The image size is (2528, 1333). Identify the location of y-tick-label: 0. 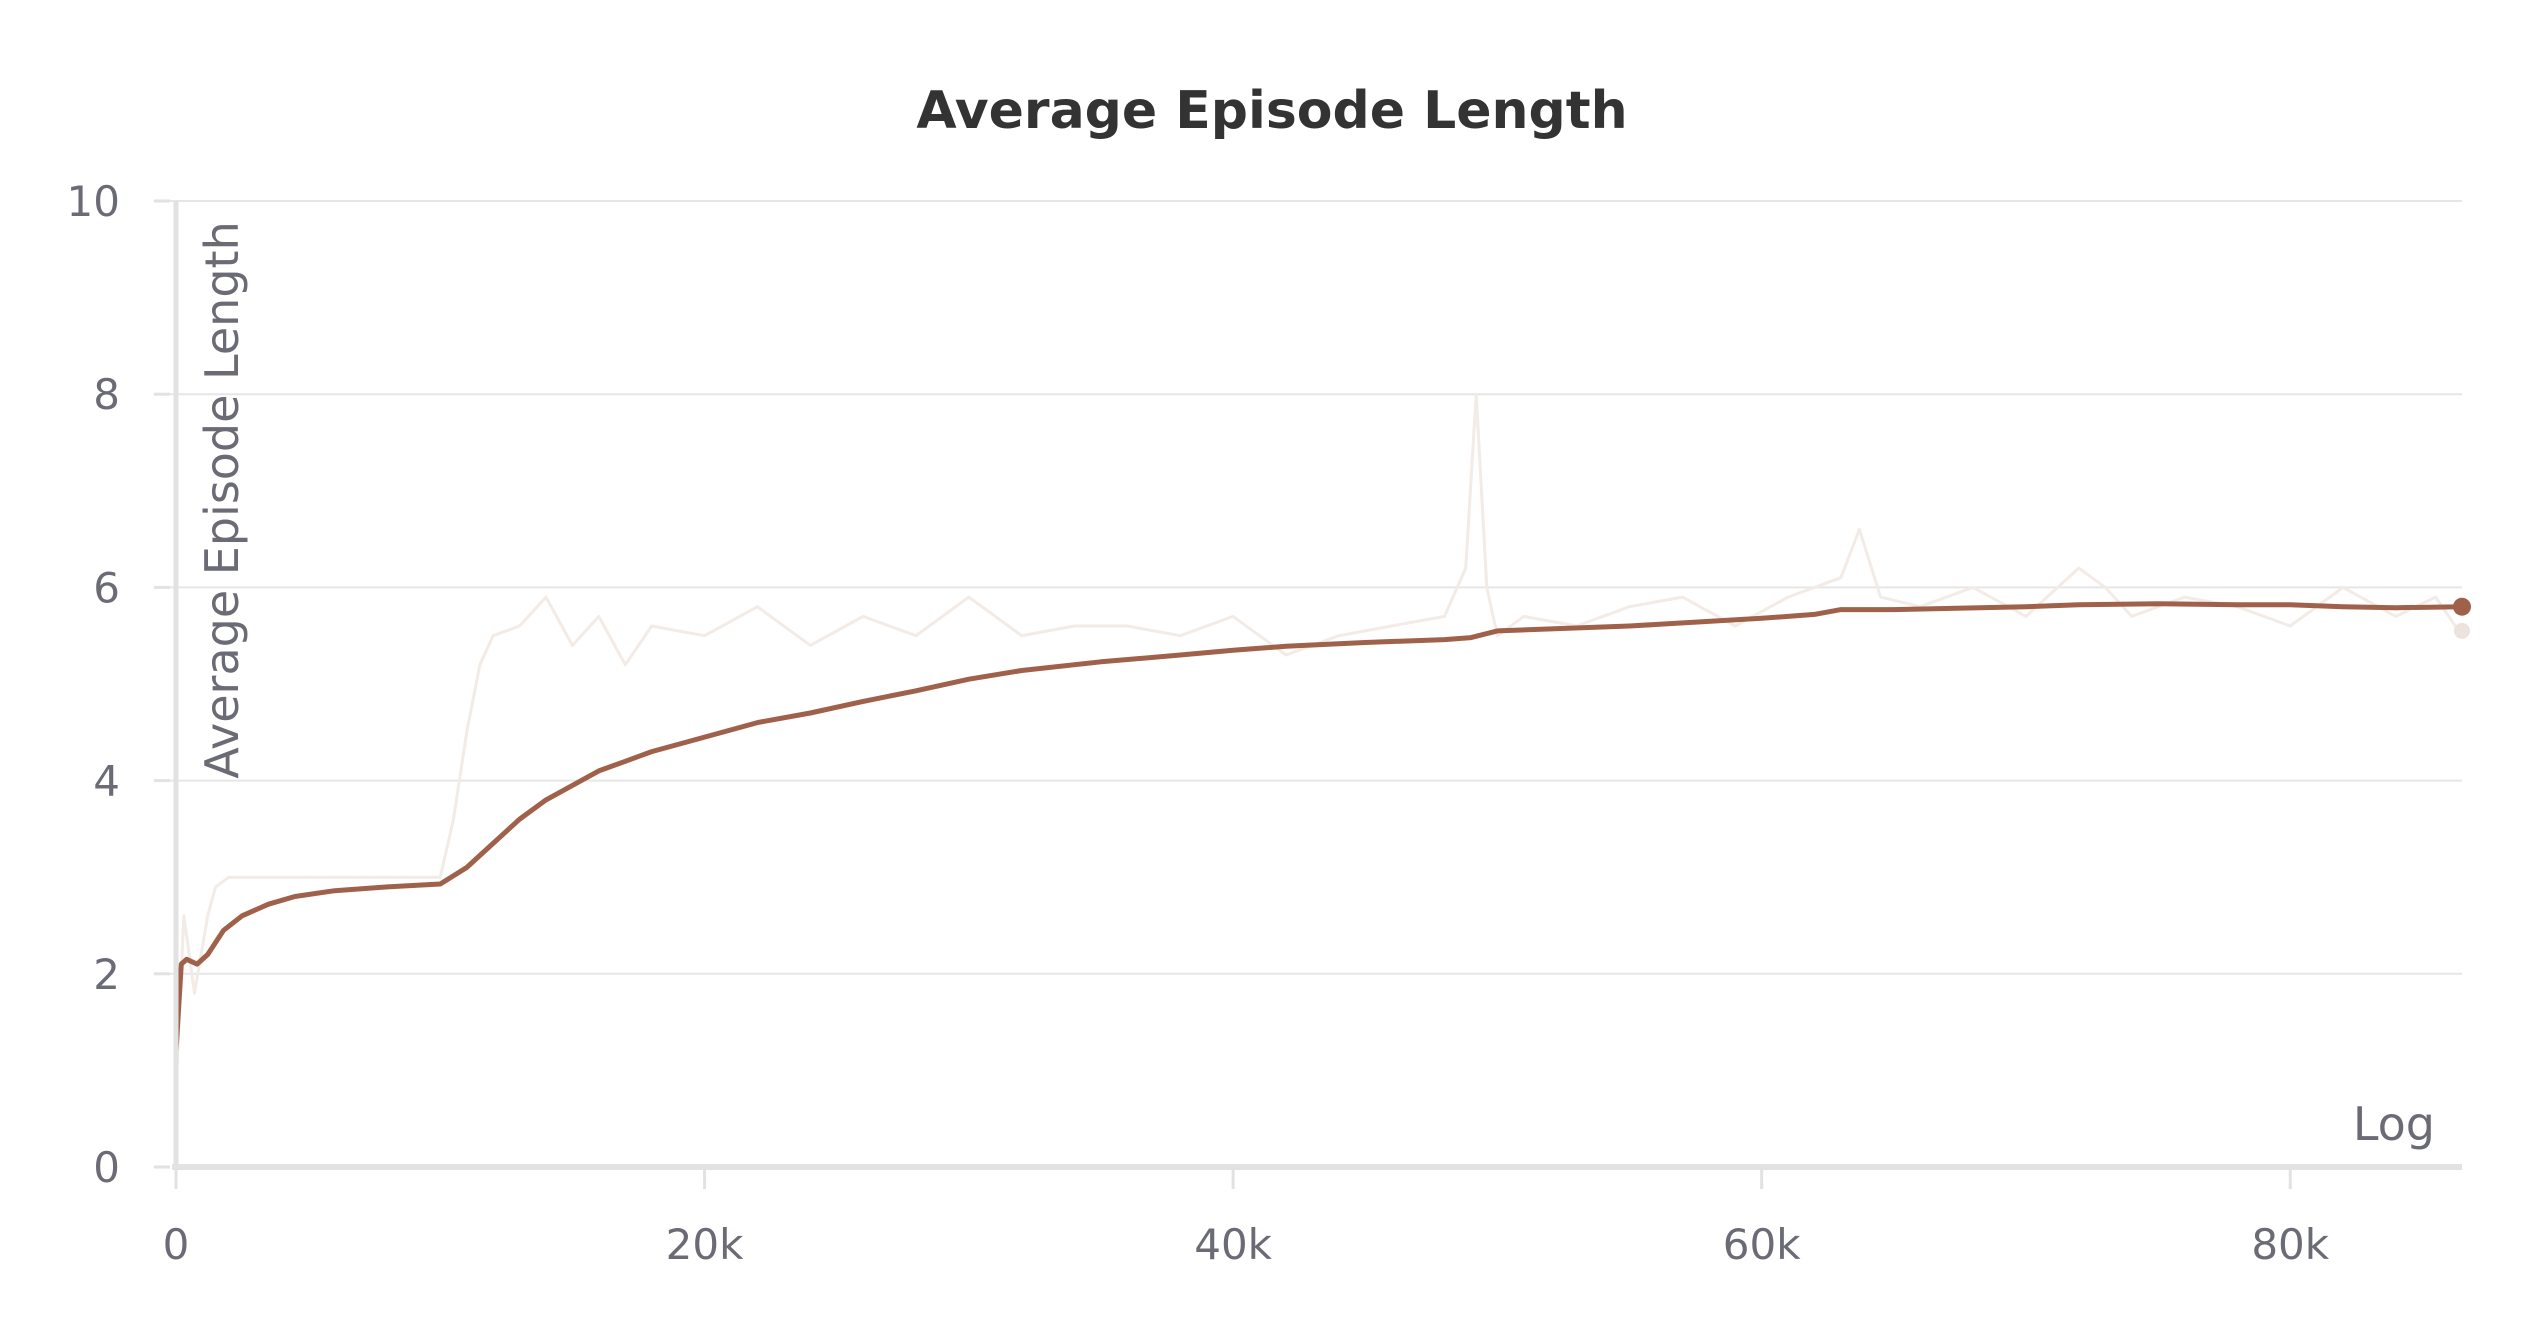
(106, 1167).